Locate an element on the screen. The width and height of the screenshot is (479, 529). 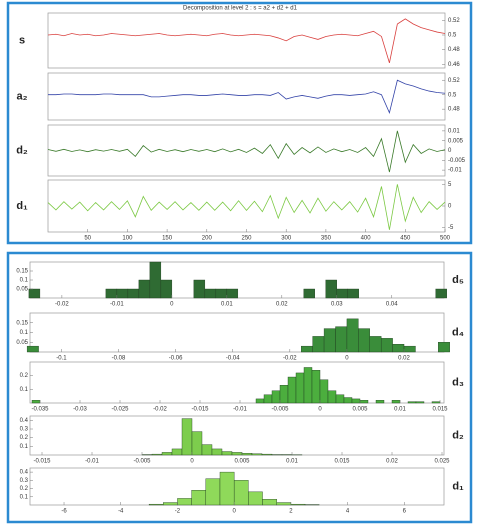
x-tick-label: 0.005 is located at coordinates (242, 462).